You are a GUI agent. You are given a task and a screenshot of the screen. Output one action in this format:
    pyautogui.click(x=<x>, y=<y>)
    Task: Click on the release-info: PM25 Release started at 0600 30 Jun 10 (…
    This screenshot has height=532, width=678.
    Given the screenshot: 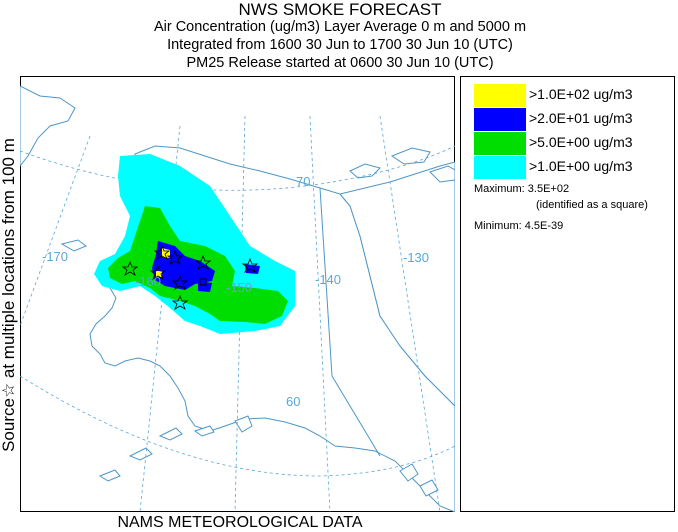 What is the action you would take?
    pyautogui.click(x=340, y=63)
    